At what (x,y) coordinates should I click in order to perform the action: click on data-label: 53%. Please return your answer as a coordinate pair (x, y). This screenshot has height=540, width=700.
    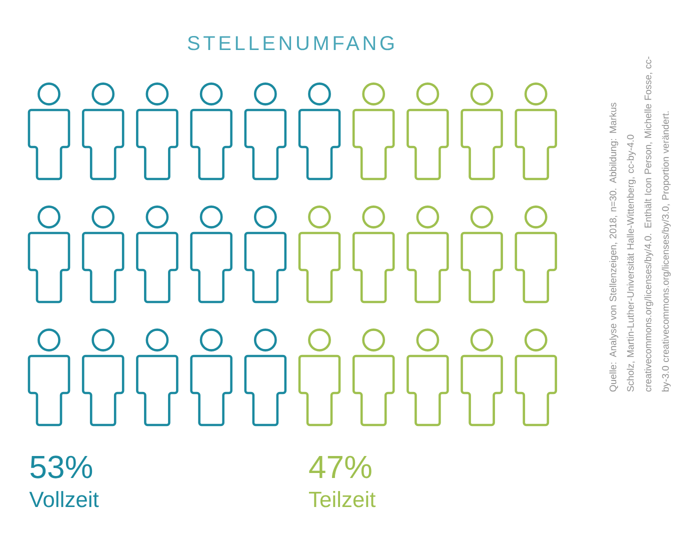
    Looking at the image, I should click on (61, 467).